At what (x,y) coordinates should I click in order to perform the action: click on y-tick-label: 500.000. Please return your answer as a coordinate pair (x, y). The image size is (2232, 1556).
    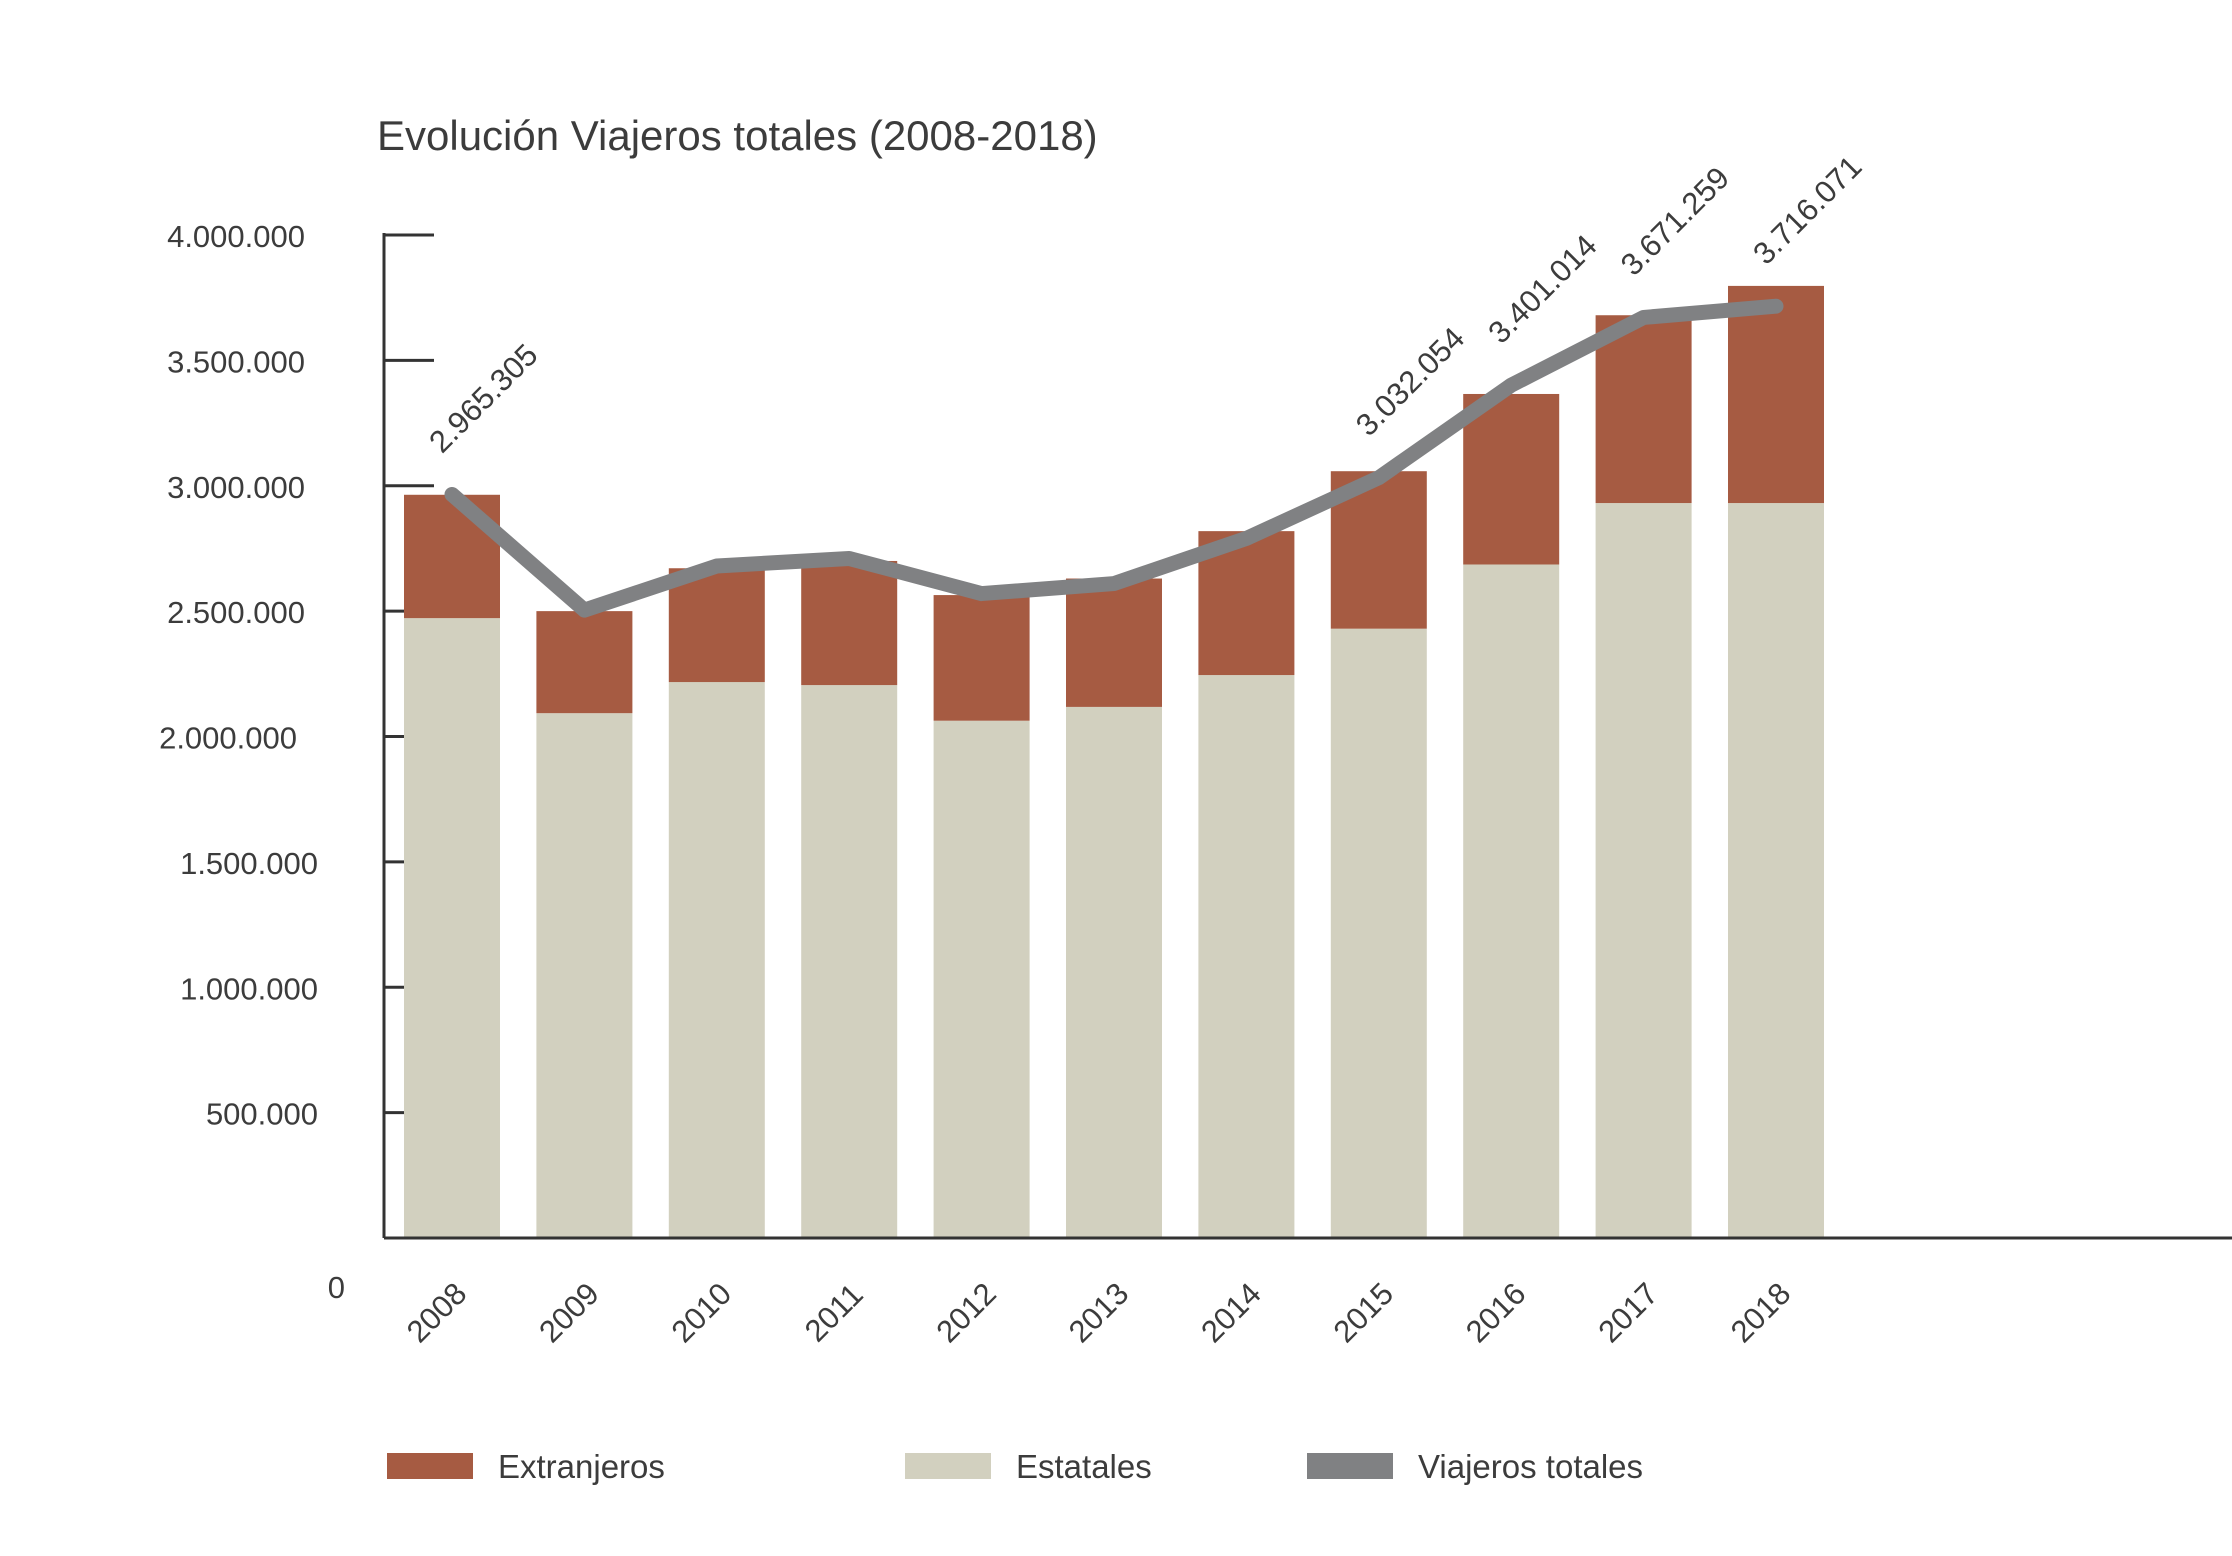
    Looking at the image, I should click on (262, 1114).